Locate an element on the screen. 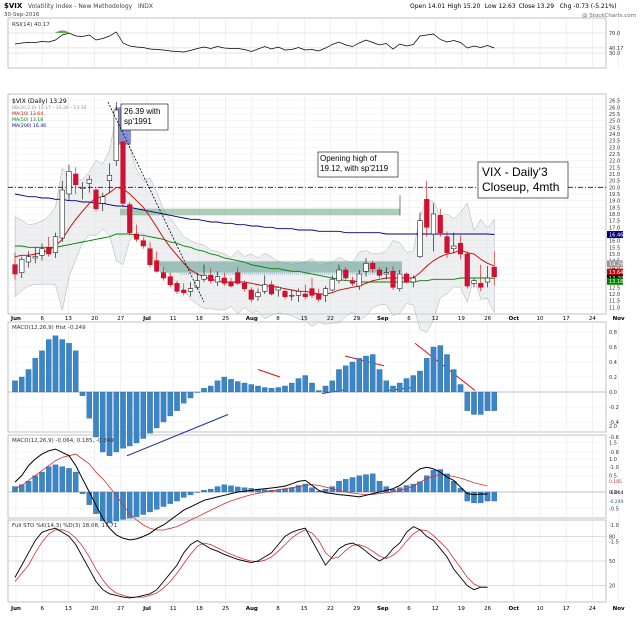  y-tick-label: 16.0 is located at coordinates (614, 242).